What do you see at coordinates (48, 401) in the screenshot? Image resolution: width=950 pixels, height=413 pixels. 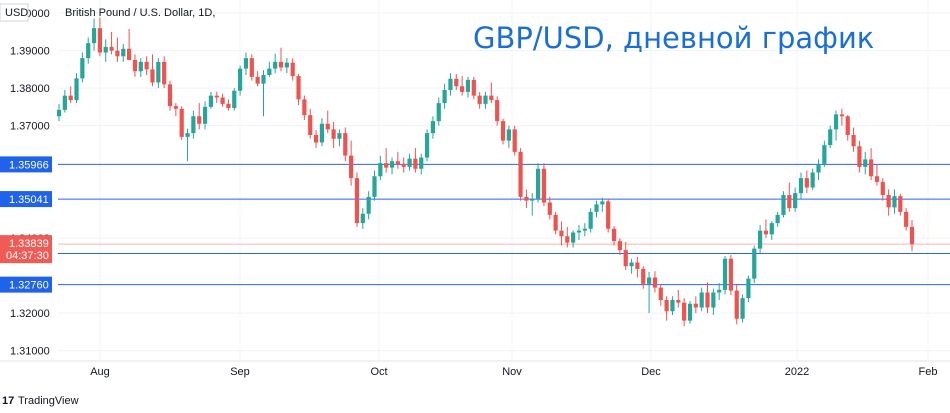 I see `footer-brand: TradingView` at bounding box center [48, 401].